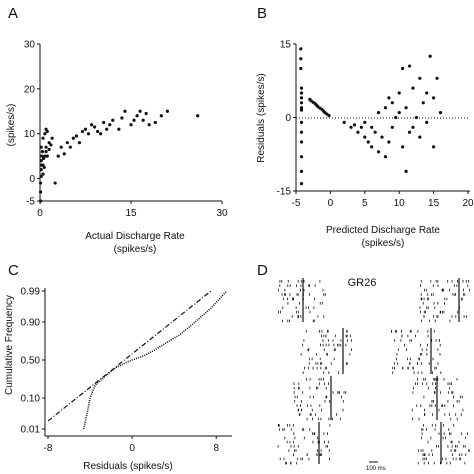 Image resolution: width=474 pixels, height=474 pixels. Describe the element at coordinates (288, 118) in the screenshot. I see `panel-b-y-tick-label: 0` at that location.